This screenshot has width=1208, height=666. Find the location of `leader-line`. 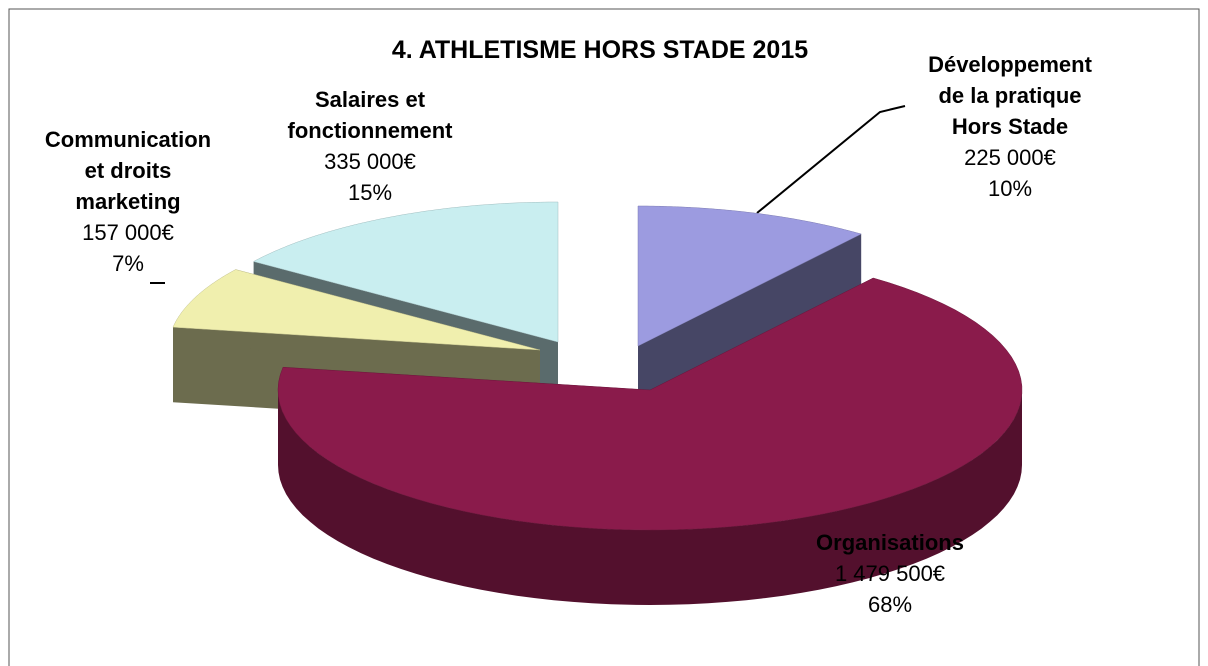

leader-line is located at coordinates (831, 159).